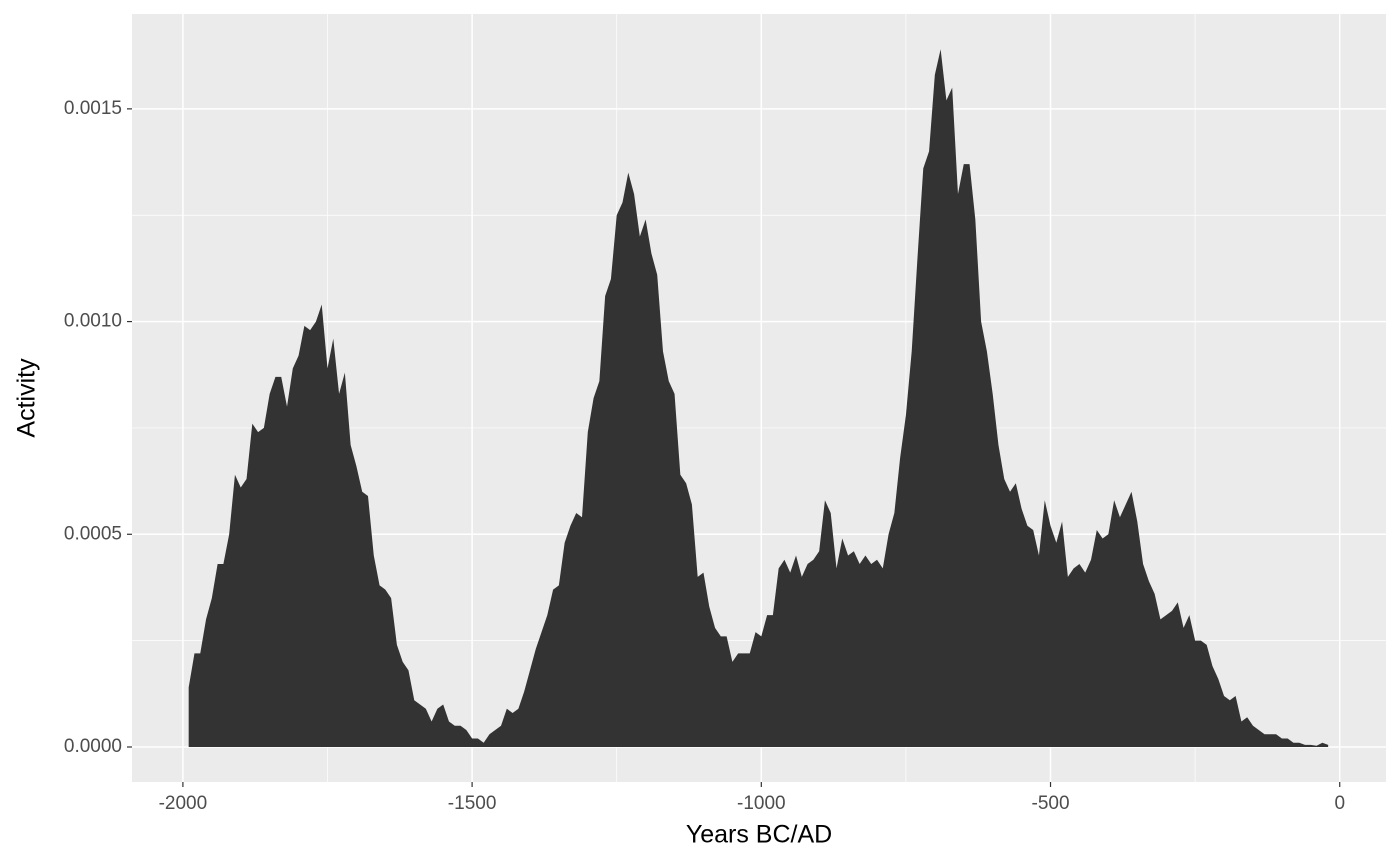 Image resolution: width=1400 pixels, height=866 pixels. I want to click on x-tick-label: 0, so click(1339, 803).